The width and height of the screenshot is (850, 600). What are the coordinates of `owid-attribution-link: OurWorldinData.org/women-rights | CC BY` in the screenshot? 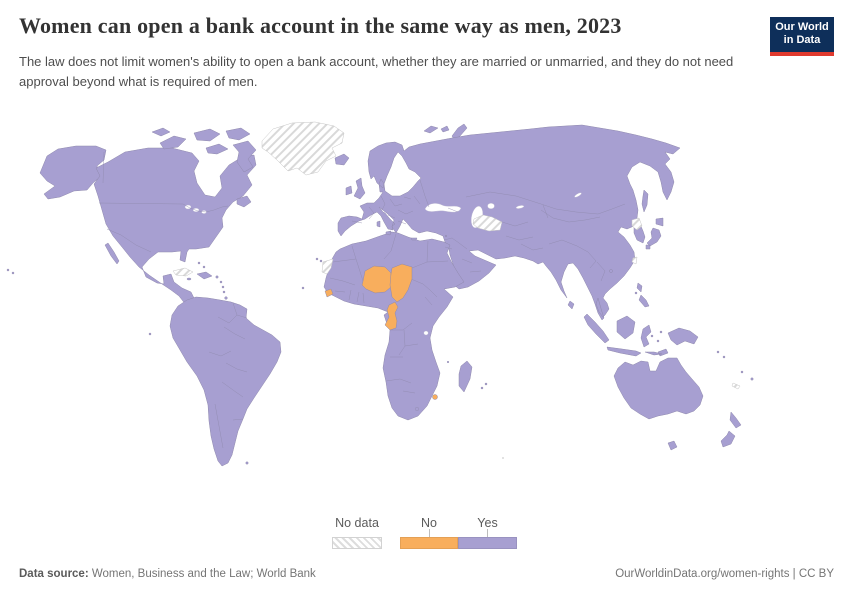 It's located at (724, 574).